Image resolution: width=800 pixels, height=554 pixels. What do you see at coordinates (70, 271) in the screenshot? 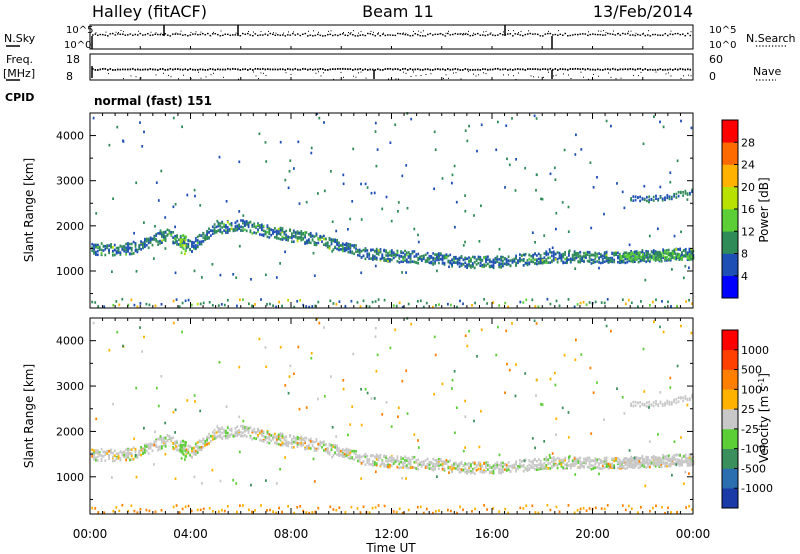
I see `power-ytick-label: 1000` at bounding box center [70, 271].